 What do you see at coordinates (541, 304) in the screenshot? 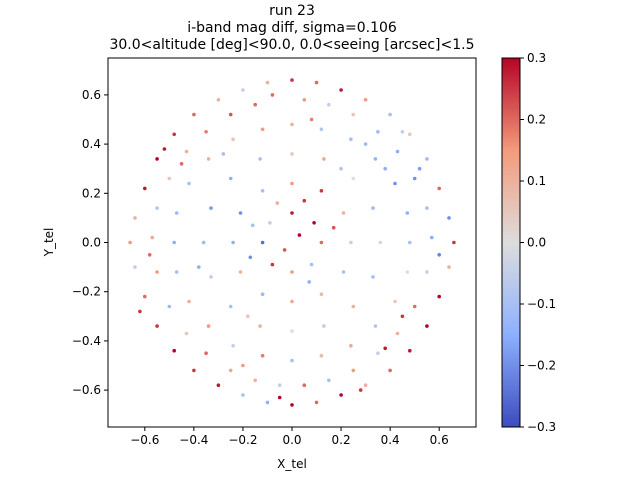
I see `colorbar-tick-label: −0.1` at bounding box center [541, 304].